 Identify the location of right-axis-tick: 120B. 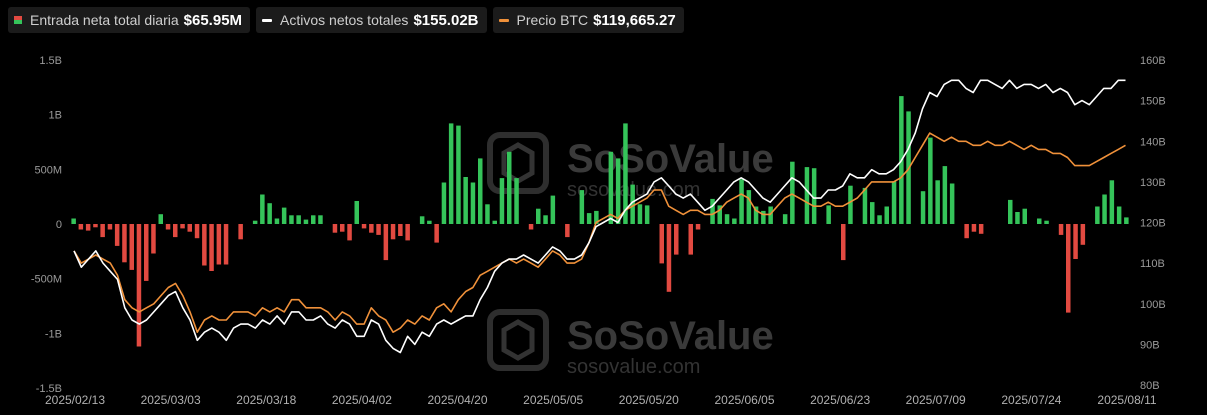
(1153, 224).